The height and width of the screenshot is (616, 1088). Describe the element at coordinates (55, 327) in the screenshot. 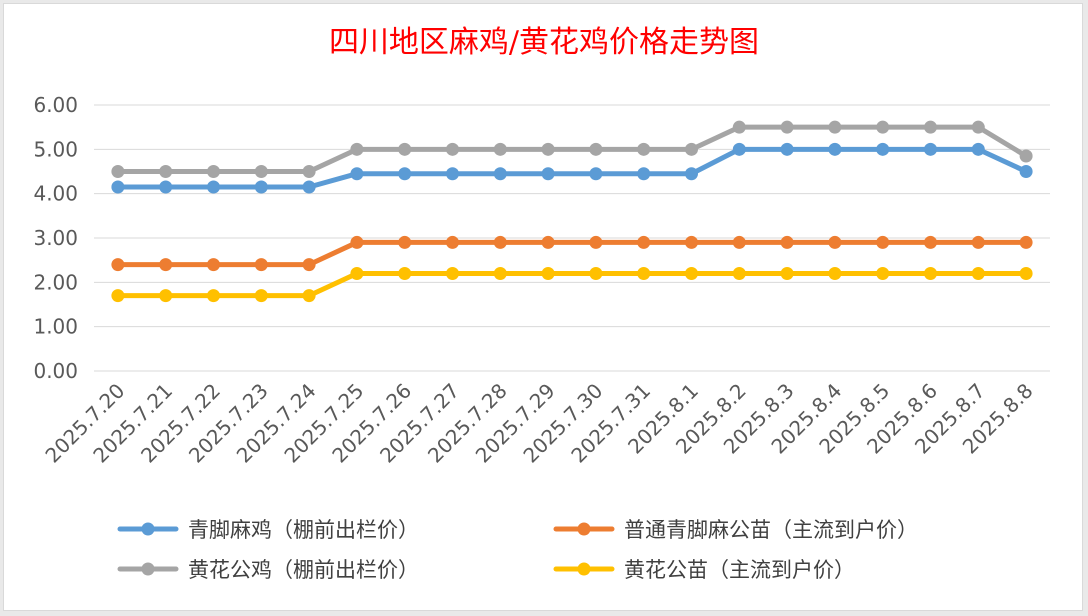

I see `y-tick-label: 1.00` at that location.